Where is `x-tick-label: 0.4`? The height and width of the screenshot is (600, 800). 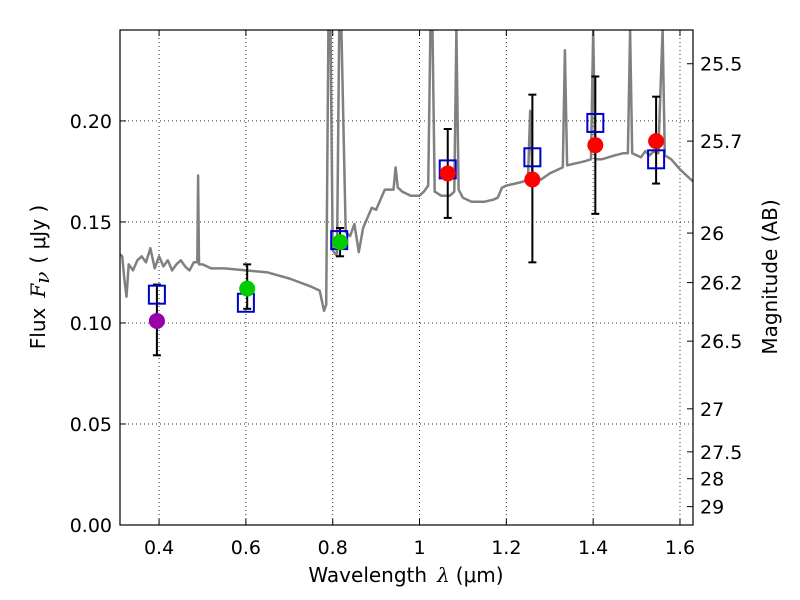 x-tick-label: 0.4 is located at coordinates (159, 548).